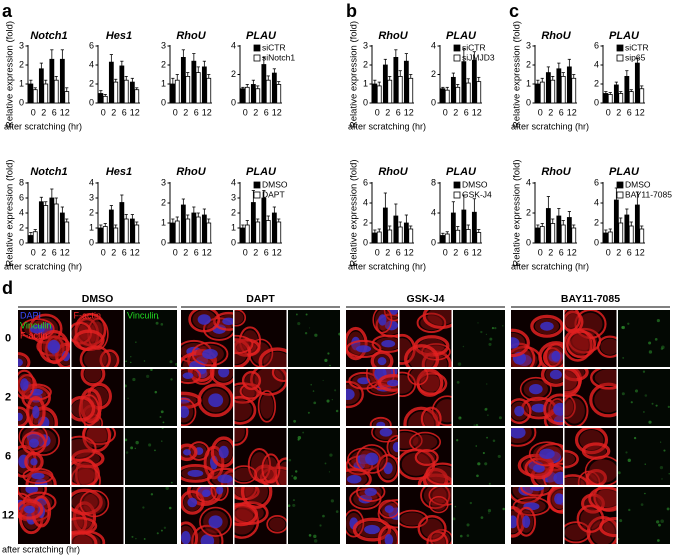  What do you see at coordinates (477, 194) in the screenshot?
I see `legend-label: GSK-J4` at bounding box center [477, 194].